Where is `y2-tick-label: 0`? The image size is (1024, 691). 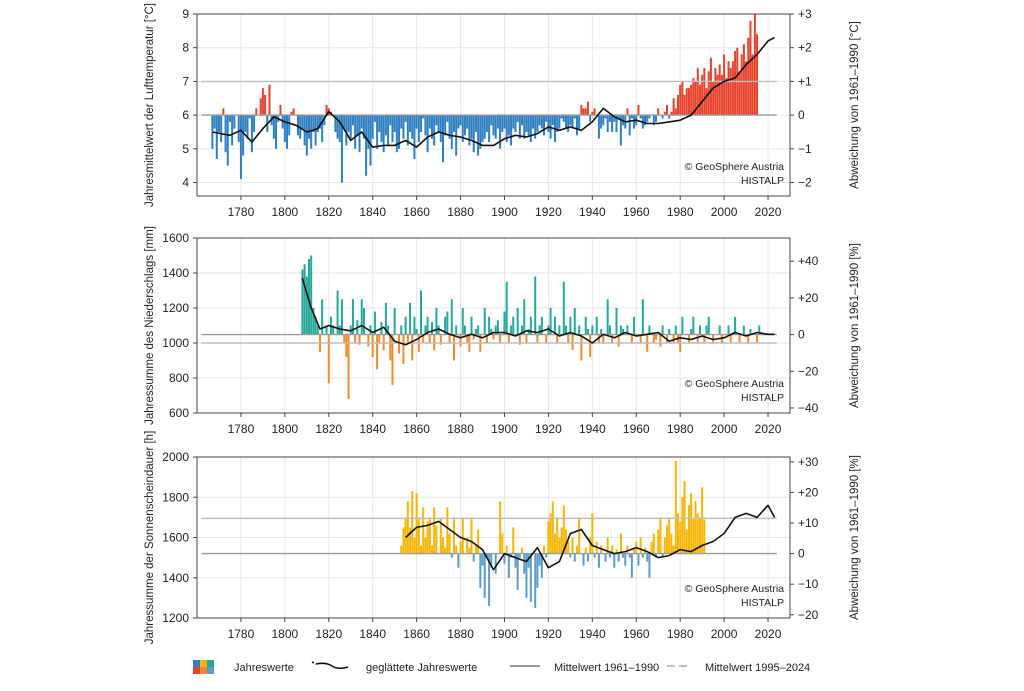 y2-tick-label: 0 is located at coordinates (801, 335).